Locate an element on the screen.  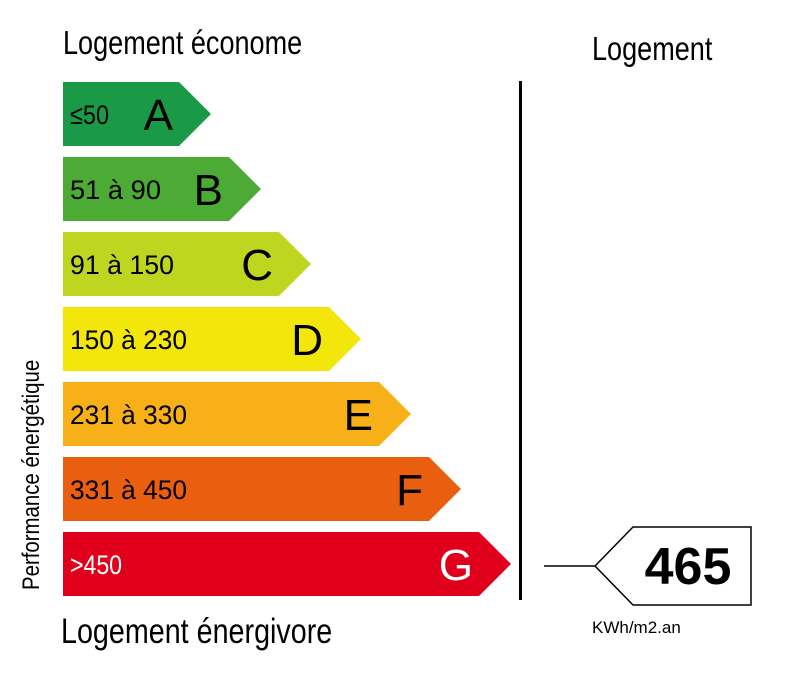
class-bar-a is located at coordinates (137, 114).